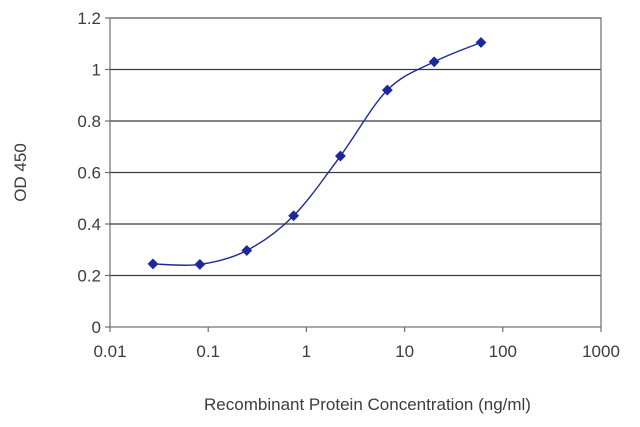 This screenshot has height=427, width=640. Describe the element at coordinates (208, 351) in the screenshot. I see `x-tick-label: 0.1` at that location.